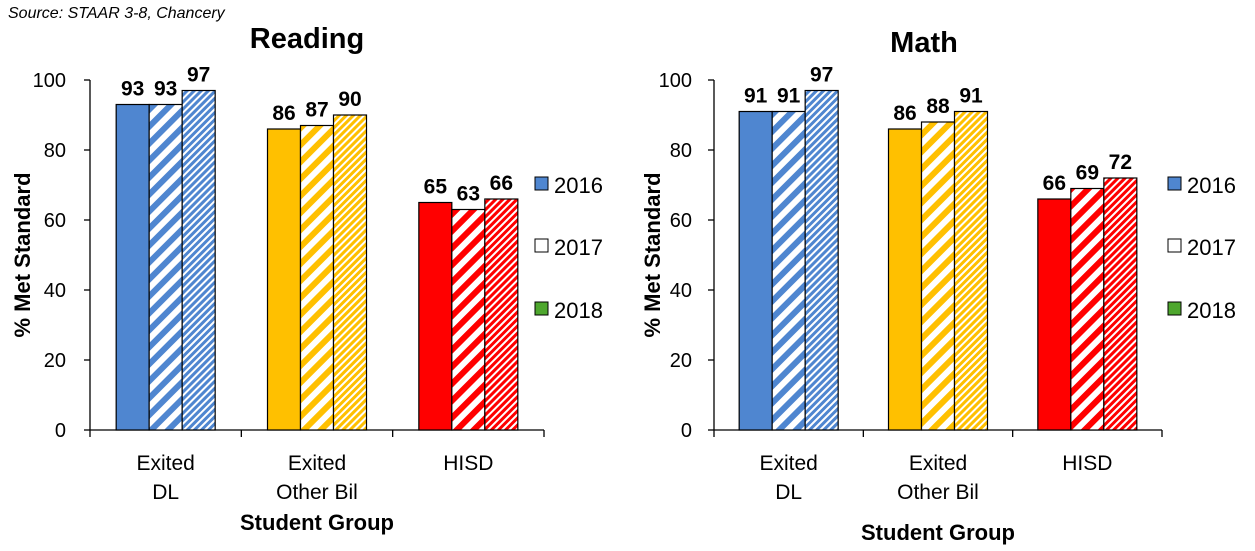 This screenshot has height=551, width=1255. What do you see at coordinates (468, 194) in the screenshot?
I see `bar-value-label: 63` at bounding box center [468, 194].